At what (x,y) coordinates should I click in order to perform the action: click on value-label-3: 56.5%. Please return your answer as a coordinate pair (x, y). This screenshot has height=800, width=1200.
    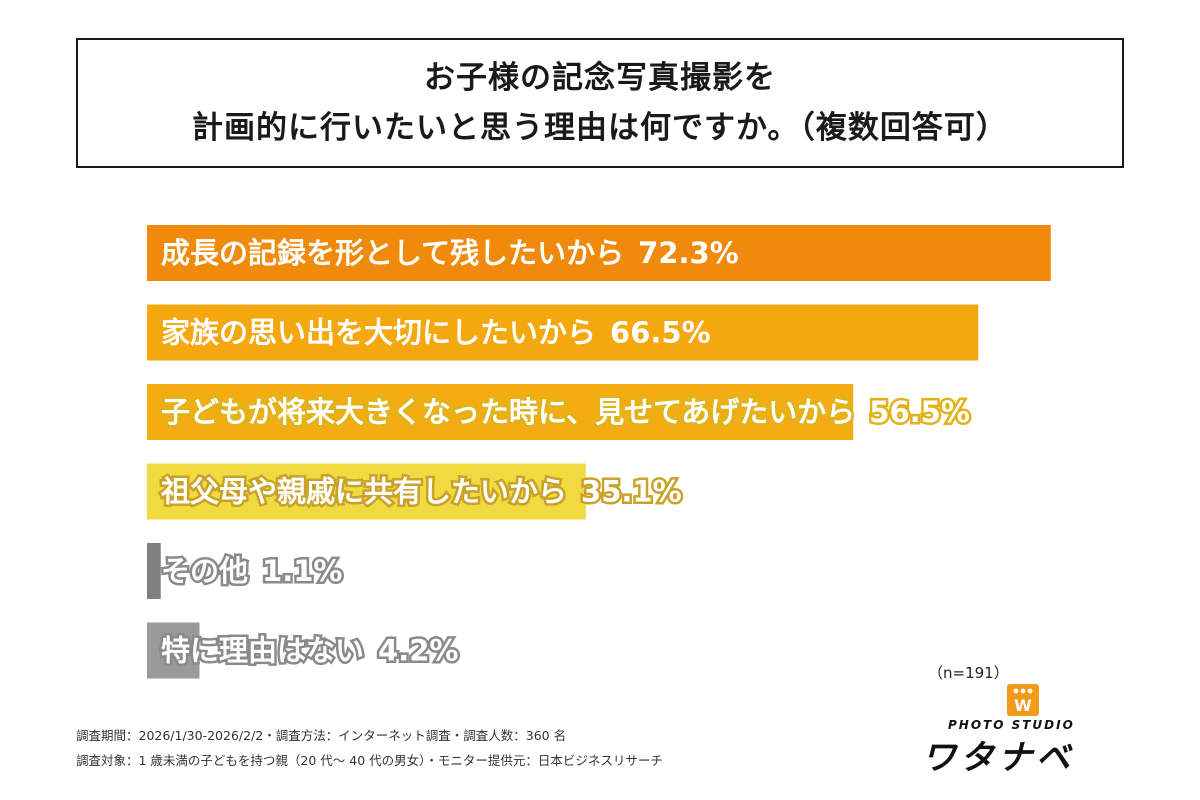
    Looking at the image, I should click on (919, 412).